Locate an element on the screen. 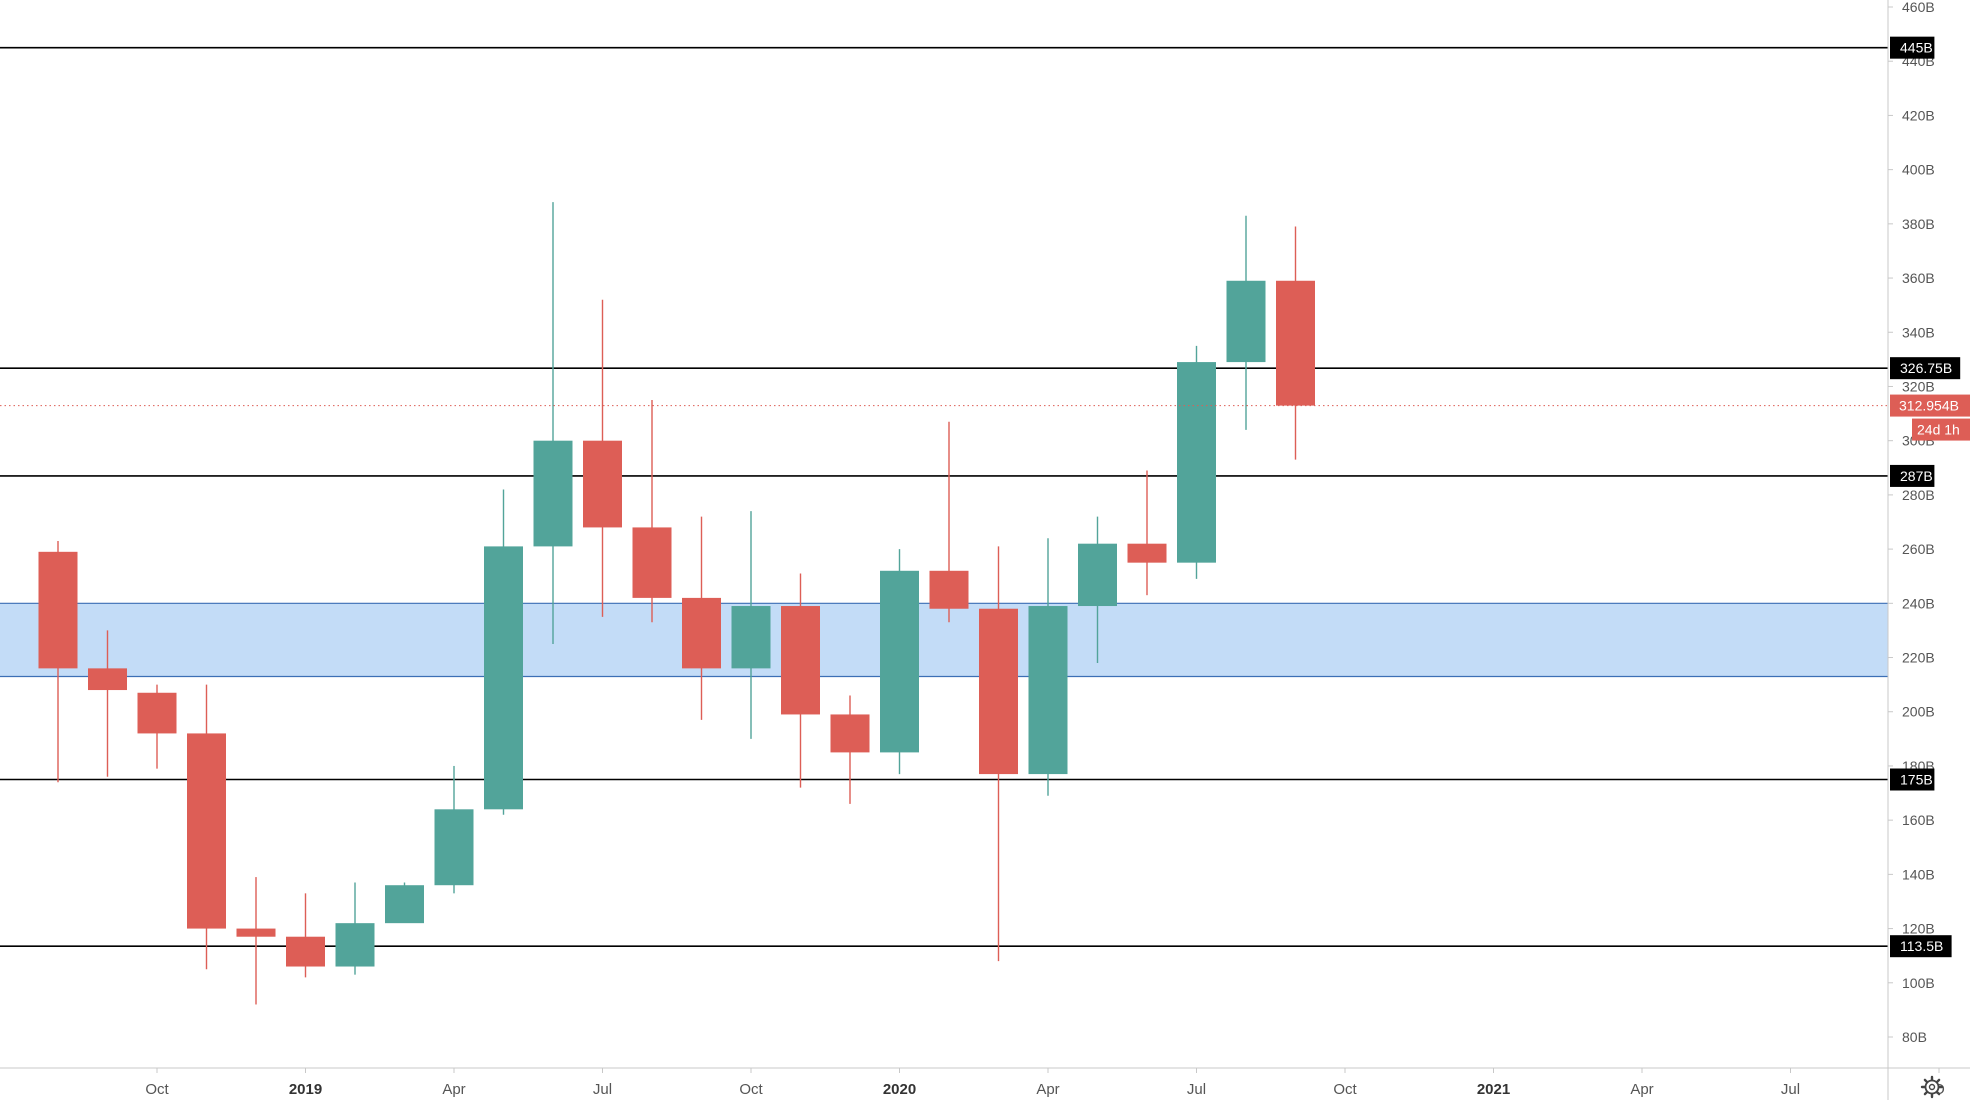 The image size is (1970, 1105). y-tick-label: 280B is located at coordinates (1918, 495).